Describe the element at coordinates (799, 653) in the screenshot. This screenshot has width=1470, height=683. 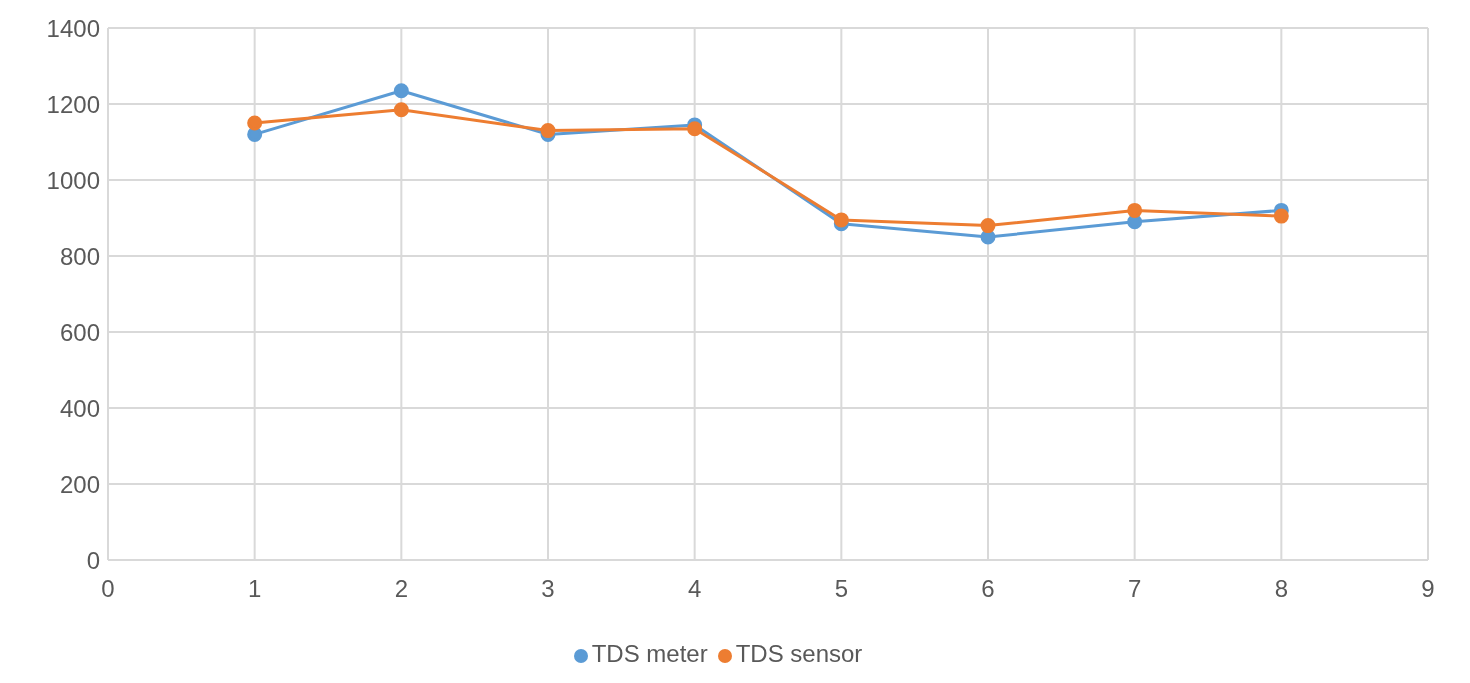
I see `legend-label: TDS sensor` at that location.